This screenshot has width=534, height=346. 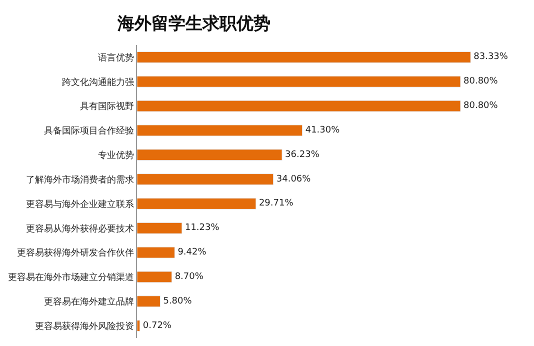 What do you see at coordinates (75, 253) in the screenshot?
I see `y-tick-label: 更容易获得海外研发合作伙伴` at bounding box center [75, 253].